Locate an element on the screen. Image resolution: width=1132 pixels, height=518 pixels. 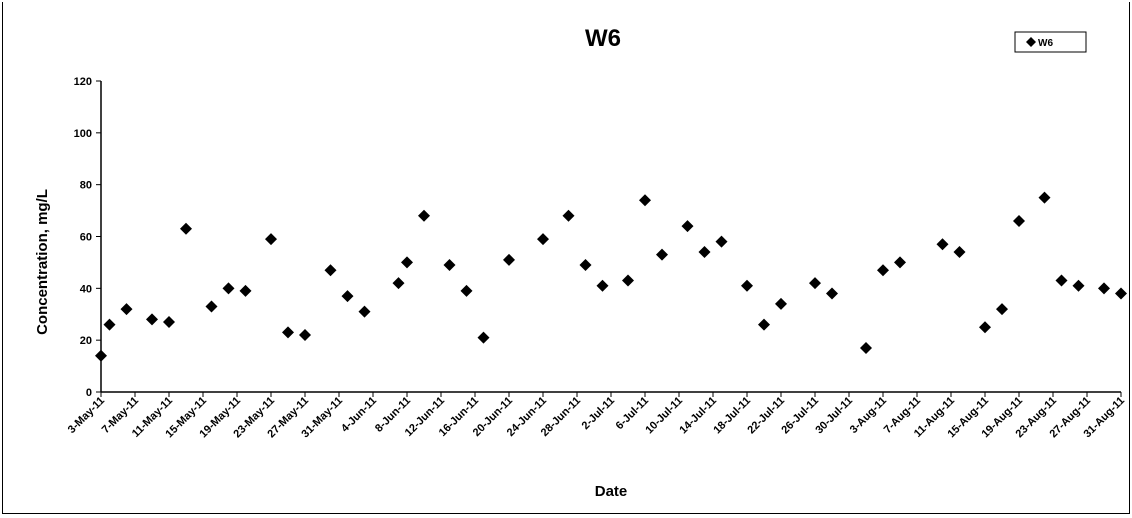
x-tick-label: 30-Jul-11 is located at coordinates (834, 416).